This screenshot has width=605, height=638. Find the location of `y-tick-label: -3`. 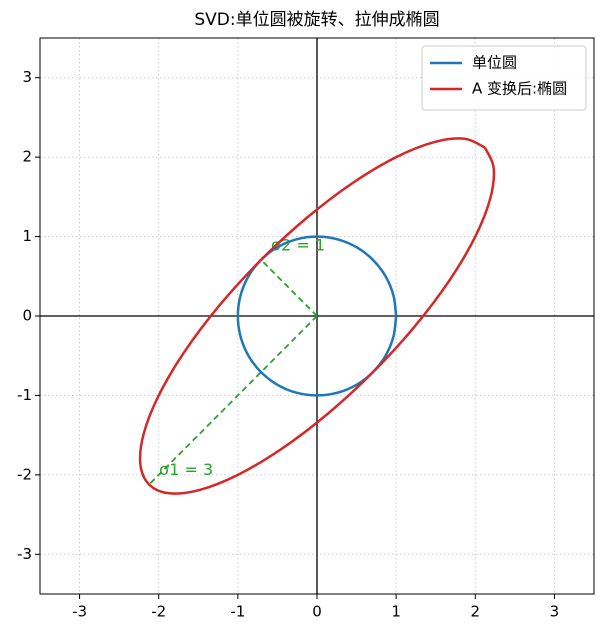

y-tick-label: -3 is located at coordinates (24, 554).